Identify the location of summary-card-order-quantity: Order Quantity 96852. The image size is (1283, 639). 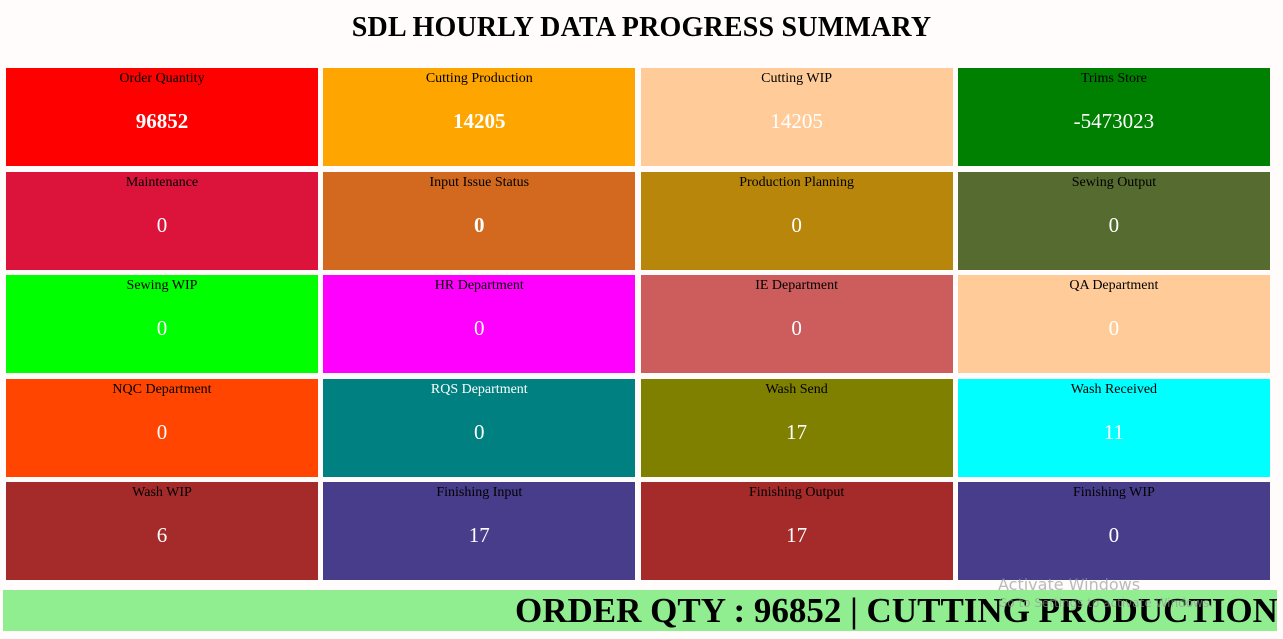
(162, 117).